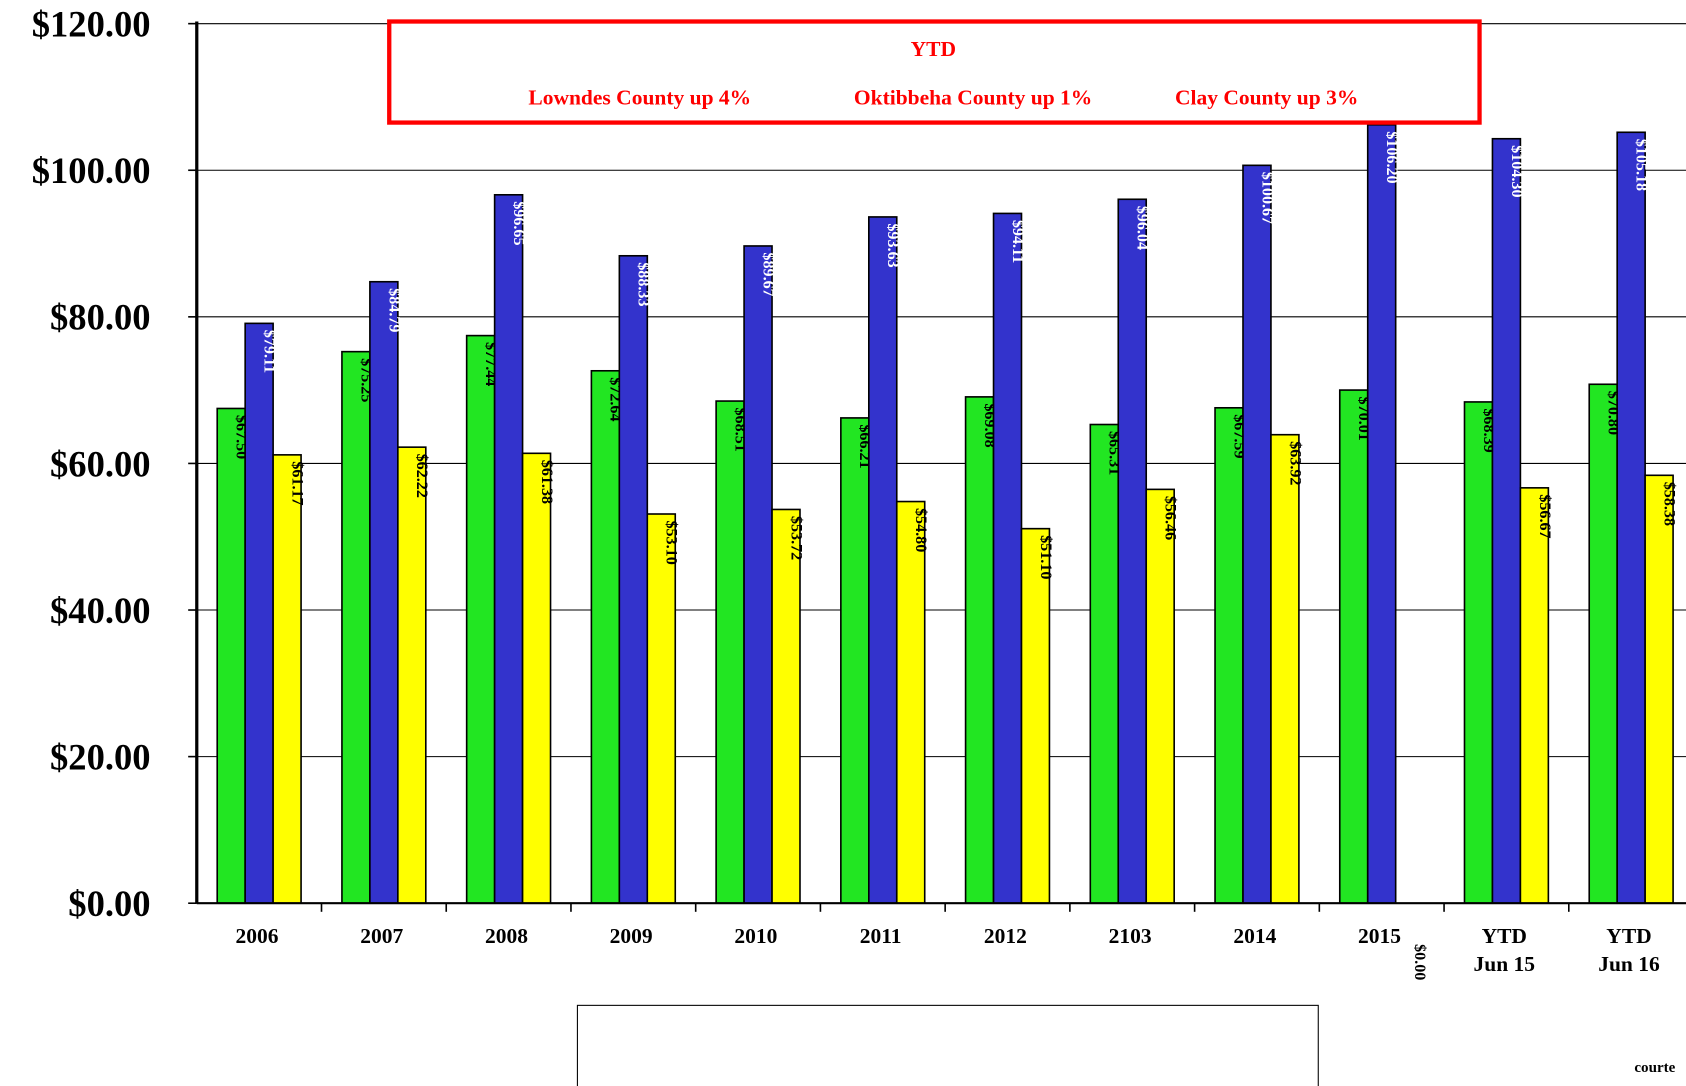 The height and width of the screenshot is (1086, 1686). What do you see at coordinates (1142, 228) in the screenshot?
I see `value-label: $96.04` at bounding box center [1142, 228].